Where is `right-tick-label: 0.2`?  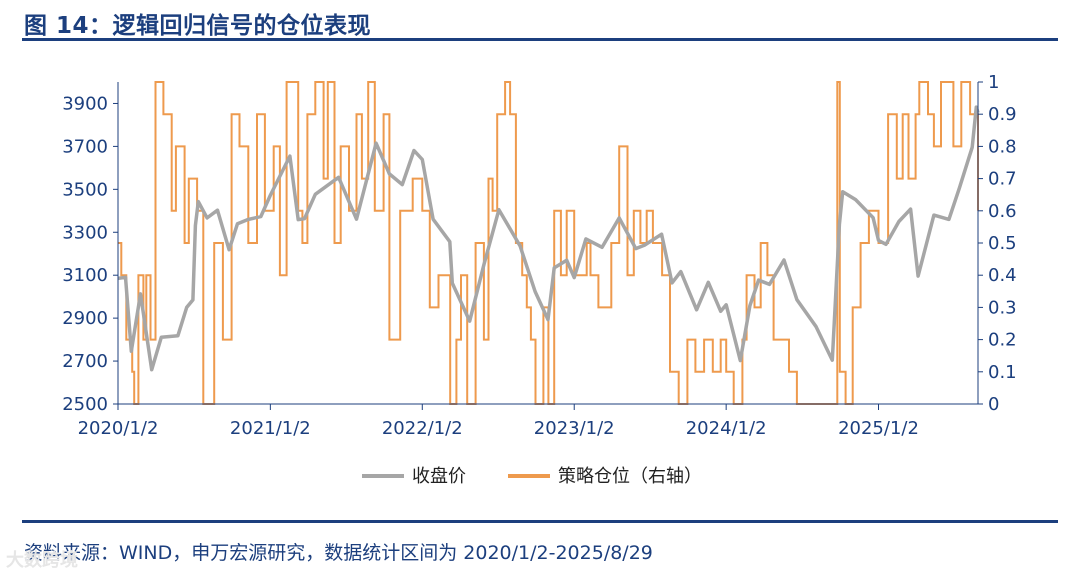
right-tick-label: 0.2 is located at coordinates (1002, 340).